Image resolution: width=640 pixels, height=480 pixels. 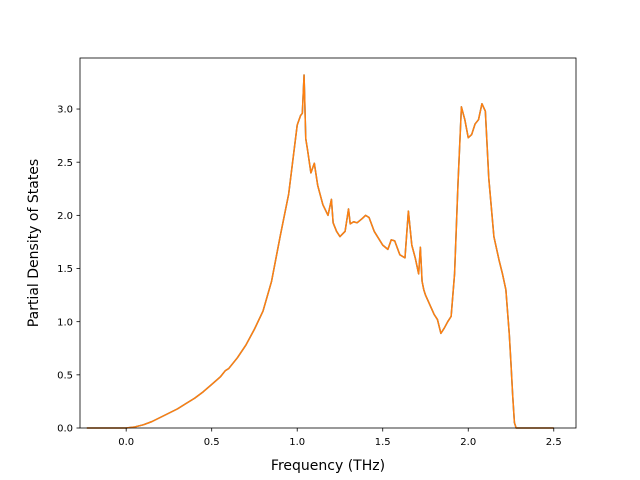 I want to click on x-tick-label: 0.5, so click(x=212, y=442).